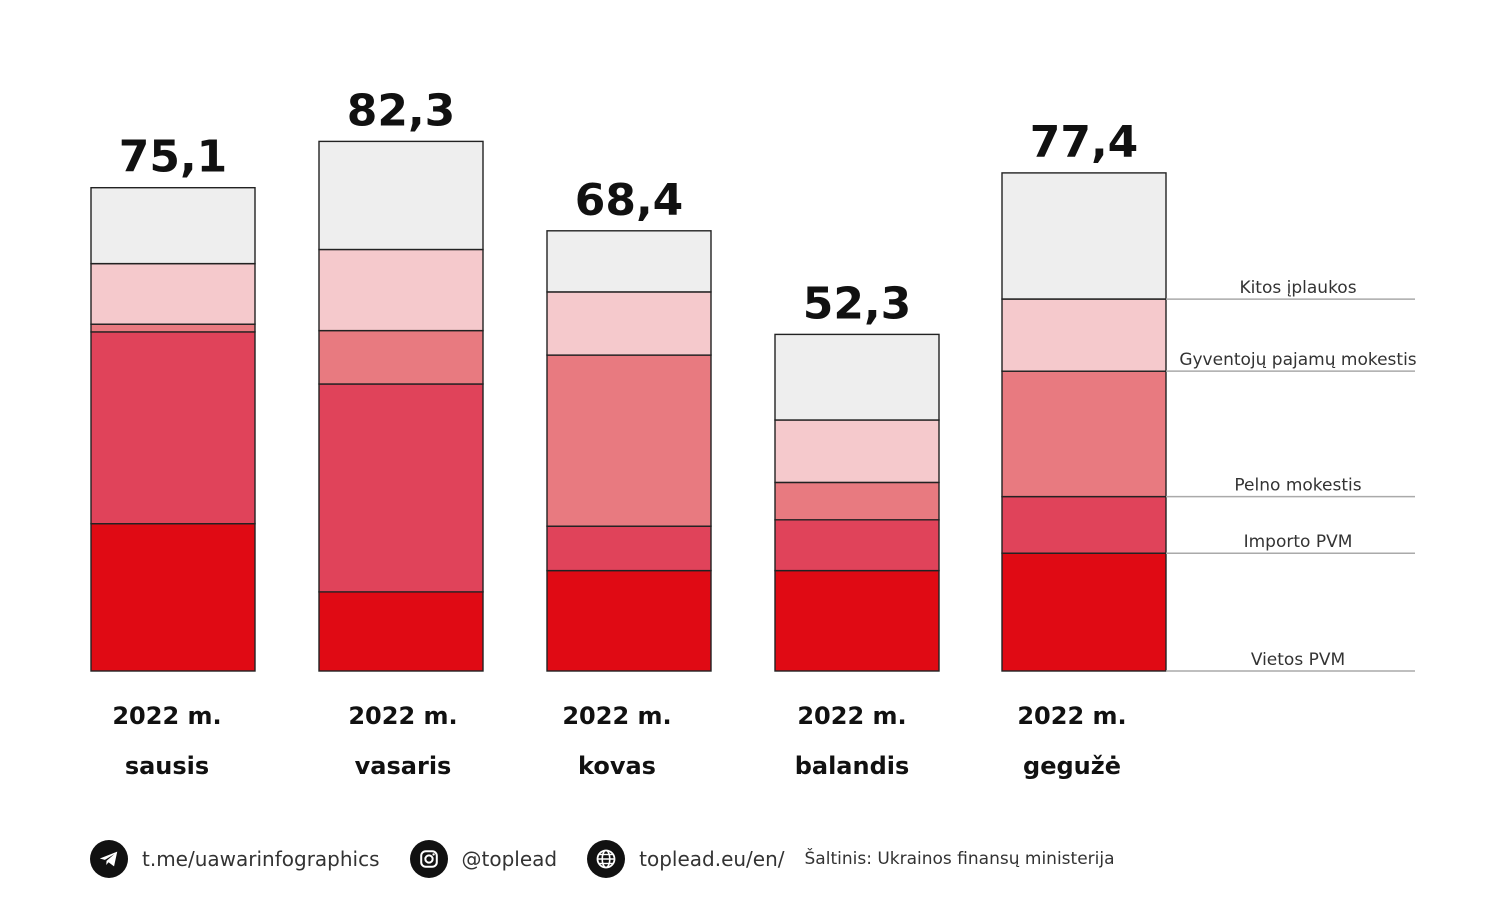 This screenshot has width=1500, height=900. What do you see at coordinates (1298, 660) in the screenshot?
I see `legend-label-vietos-pvm: Vietos PVM` at bounding box center [1298, 660].